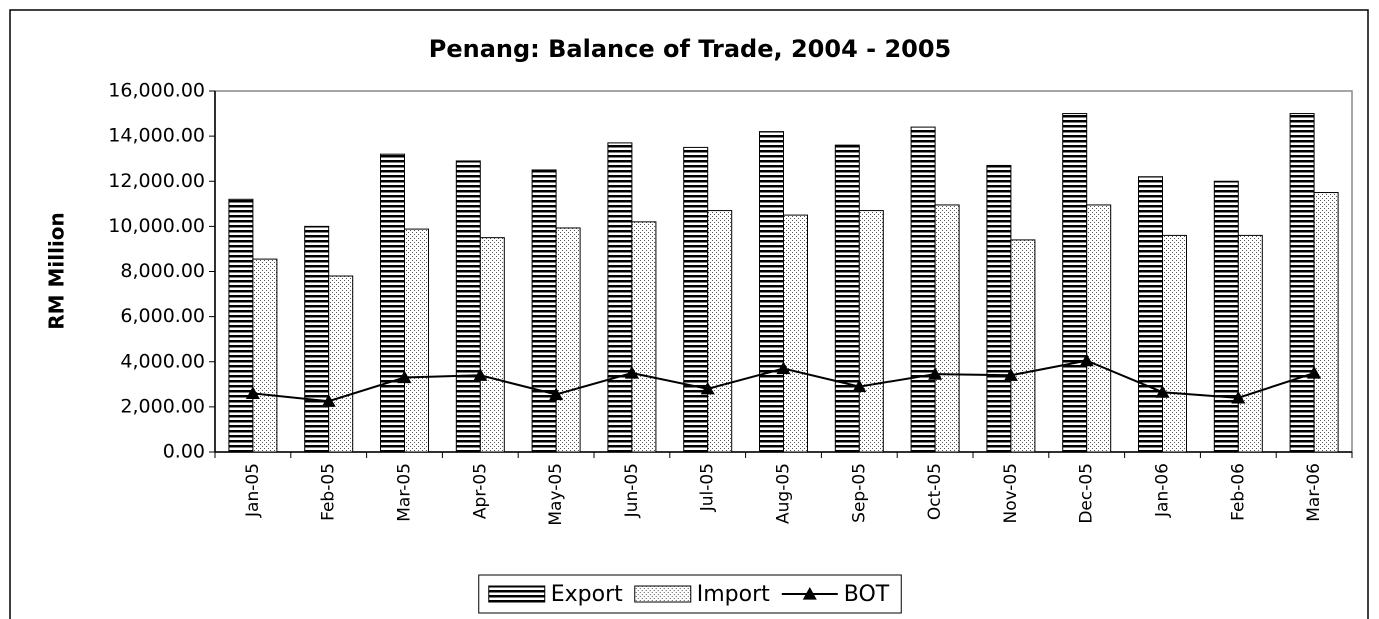 The width and height of the screenshot is (1379, 619). What do you see at coordinates (162, 361) in the screenshot?
I see `y-tick-label: 4,000.00` at bounding box center [162, 361].